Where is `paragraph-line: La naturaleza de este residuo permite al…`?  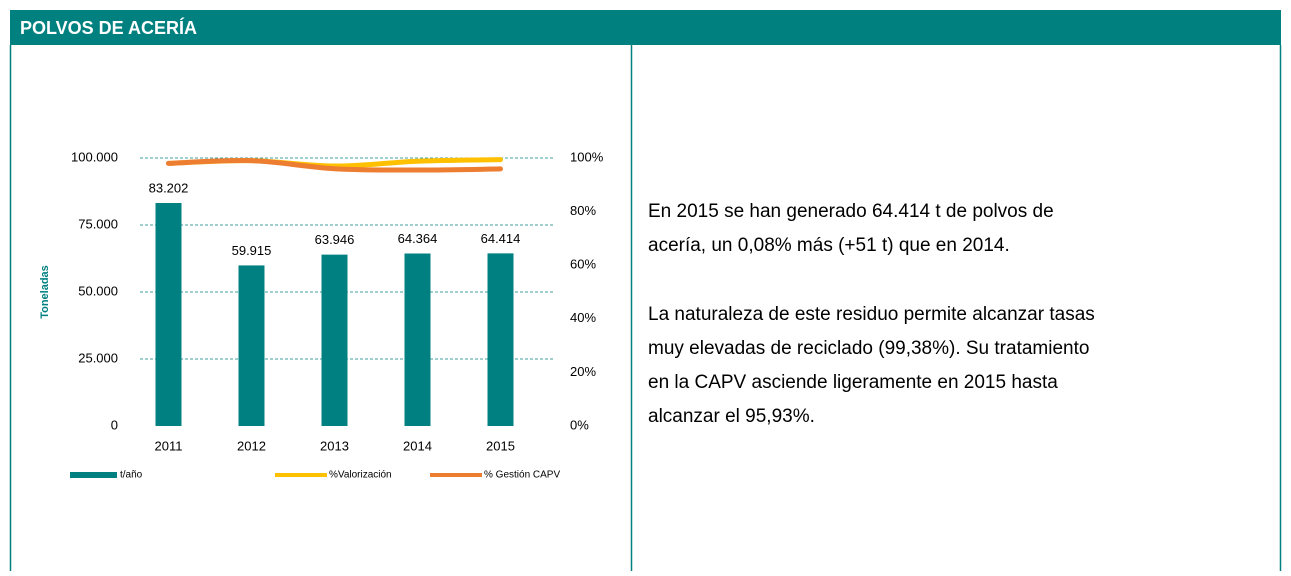 paragraph-line: La naturaleza de este residuo permite al… is located at coordinates (871, 314).